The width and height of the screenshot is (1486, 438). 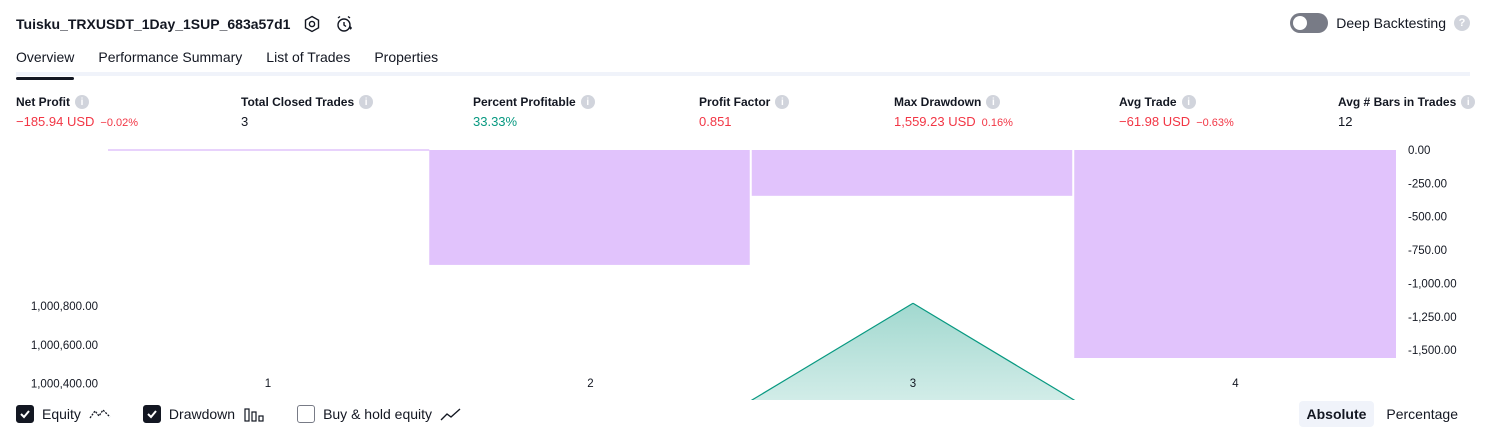 What do you see at coordinates (913, 384) in the screenshot?
I see `x-axis-tick-label: 3` at bounding box center [913, 384].